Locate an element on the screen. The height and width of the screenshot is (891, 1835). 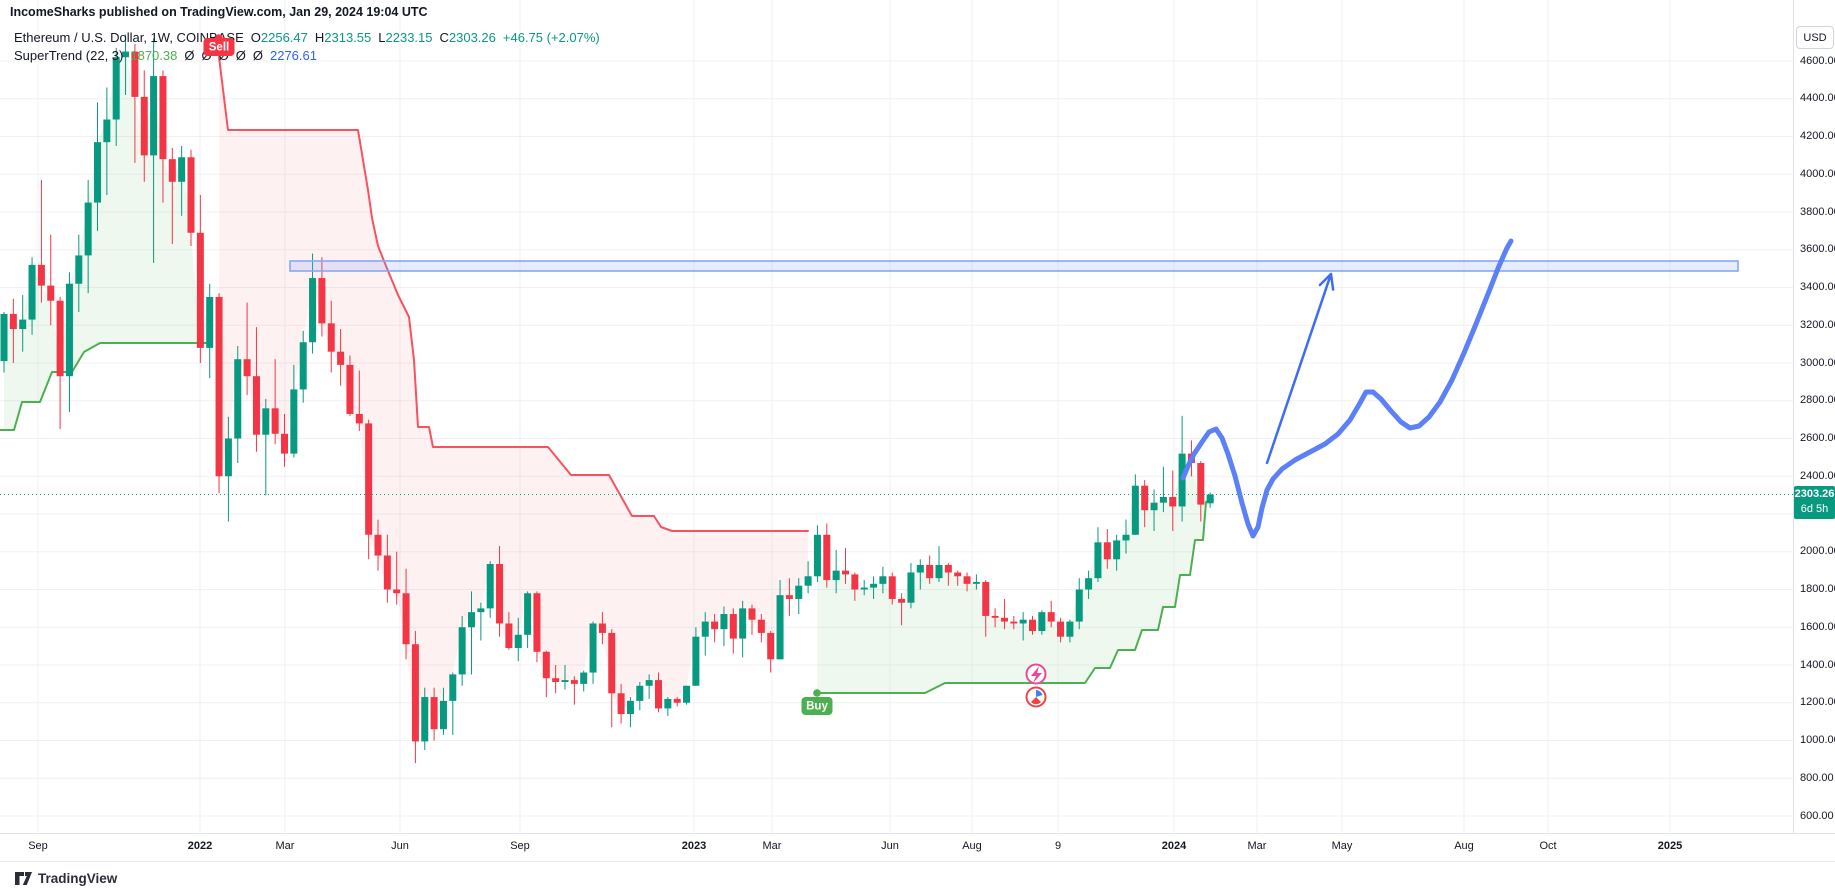
price-tick-label: 2600.00 is located at coordinates (1817, 438).